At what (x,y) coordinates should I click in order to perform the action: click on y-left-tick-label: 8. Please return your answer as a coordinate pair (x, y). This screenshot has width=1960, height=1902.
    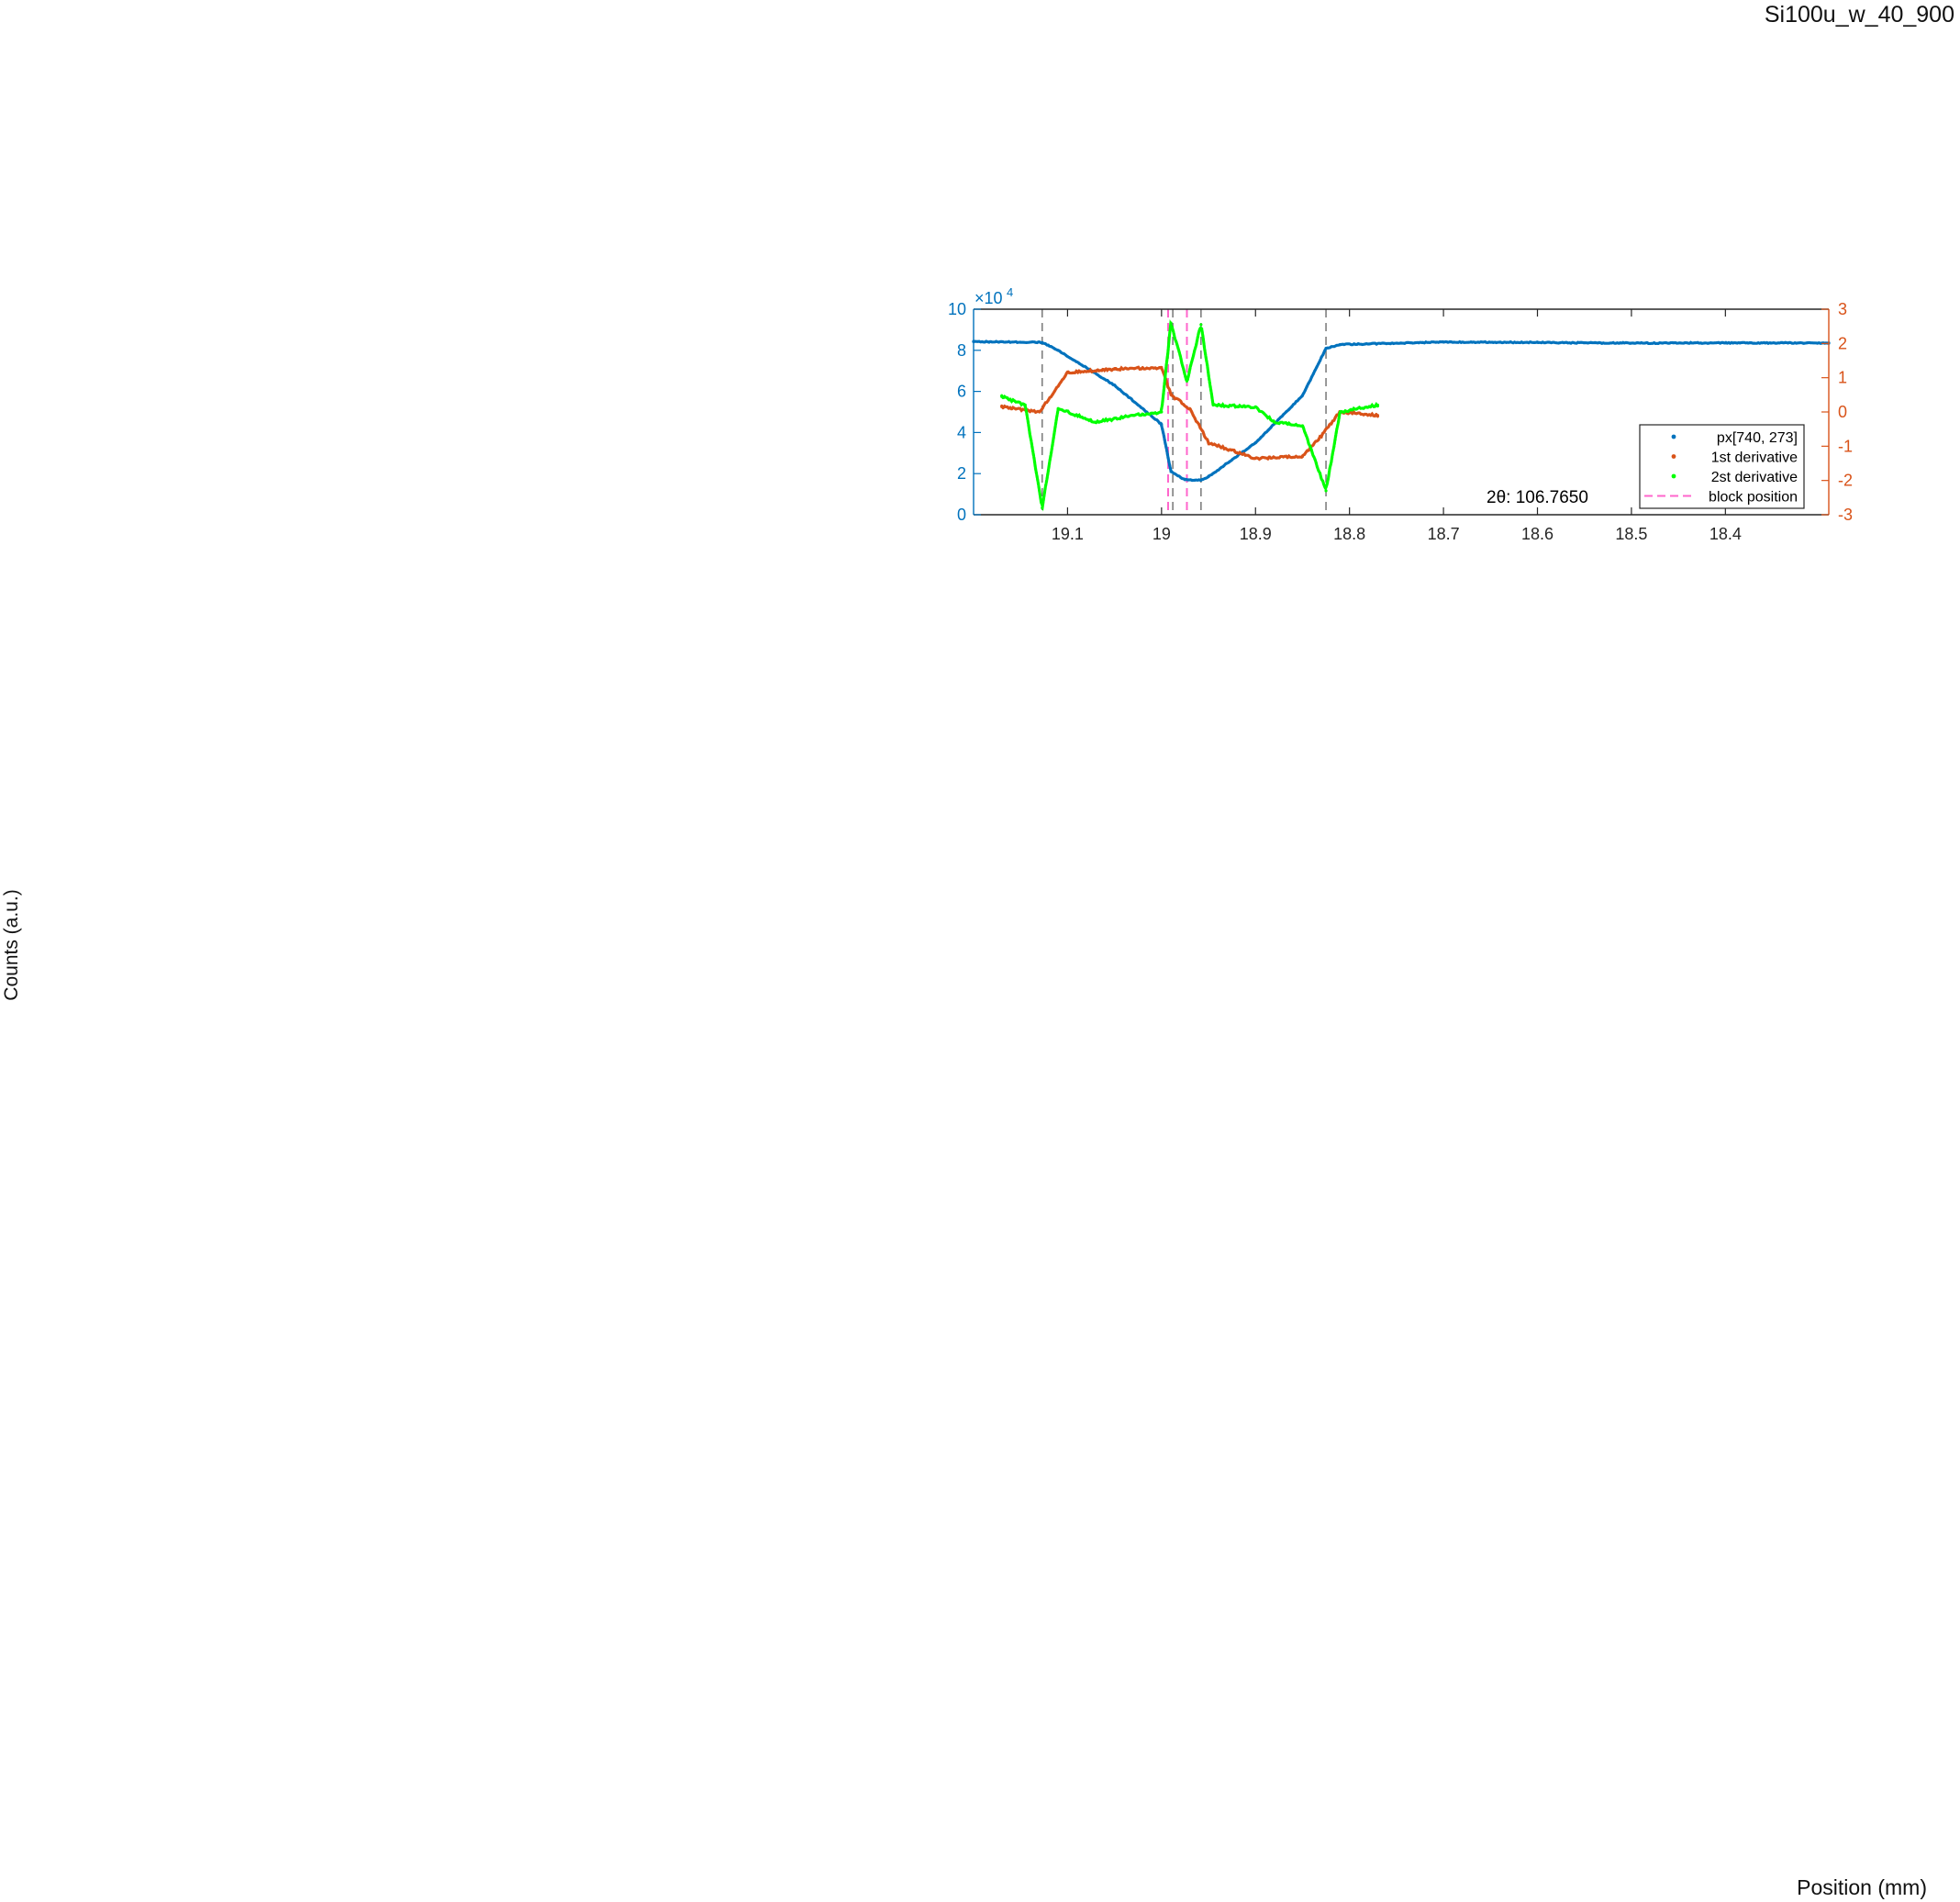
    Looking at the image, I should click on (961, 351).